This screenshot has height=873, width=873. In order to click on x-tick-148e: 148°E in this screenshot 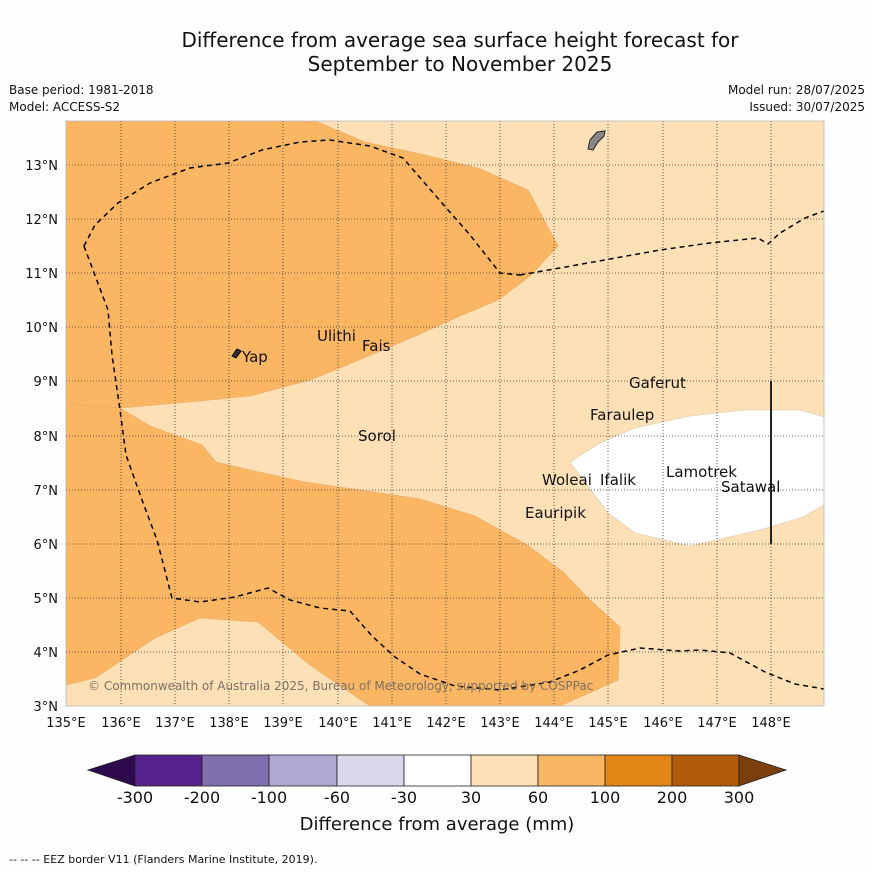, I will do `click(771, 723)`.